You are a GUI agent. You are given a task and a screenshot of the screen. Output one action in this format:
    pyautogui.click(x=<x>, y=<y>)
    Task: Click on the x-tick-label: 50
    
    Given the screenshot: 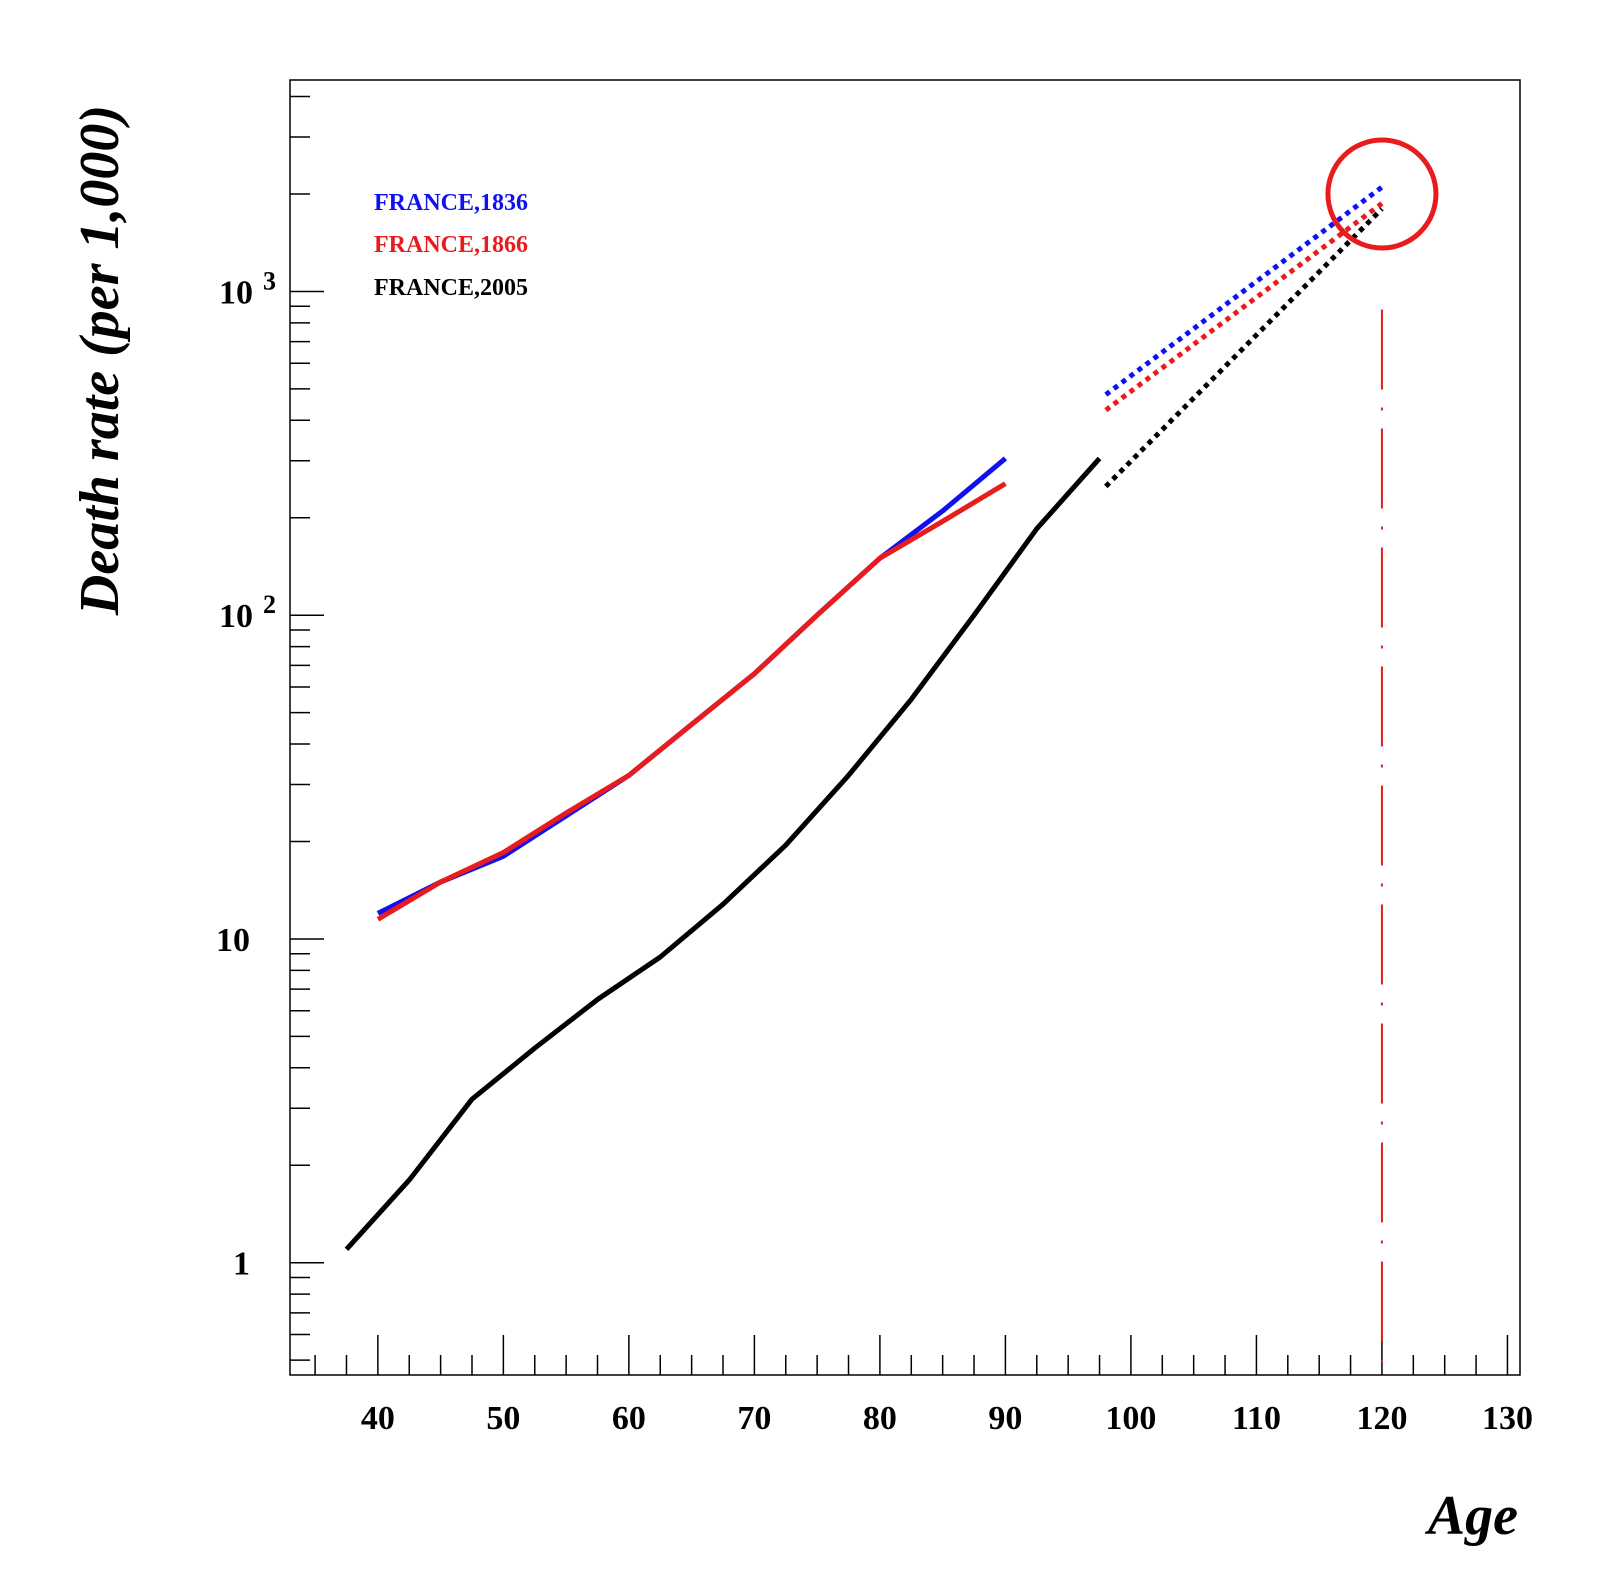 What is the action you would take?
    pyautogui.click(x=503, y=1418)
    